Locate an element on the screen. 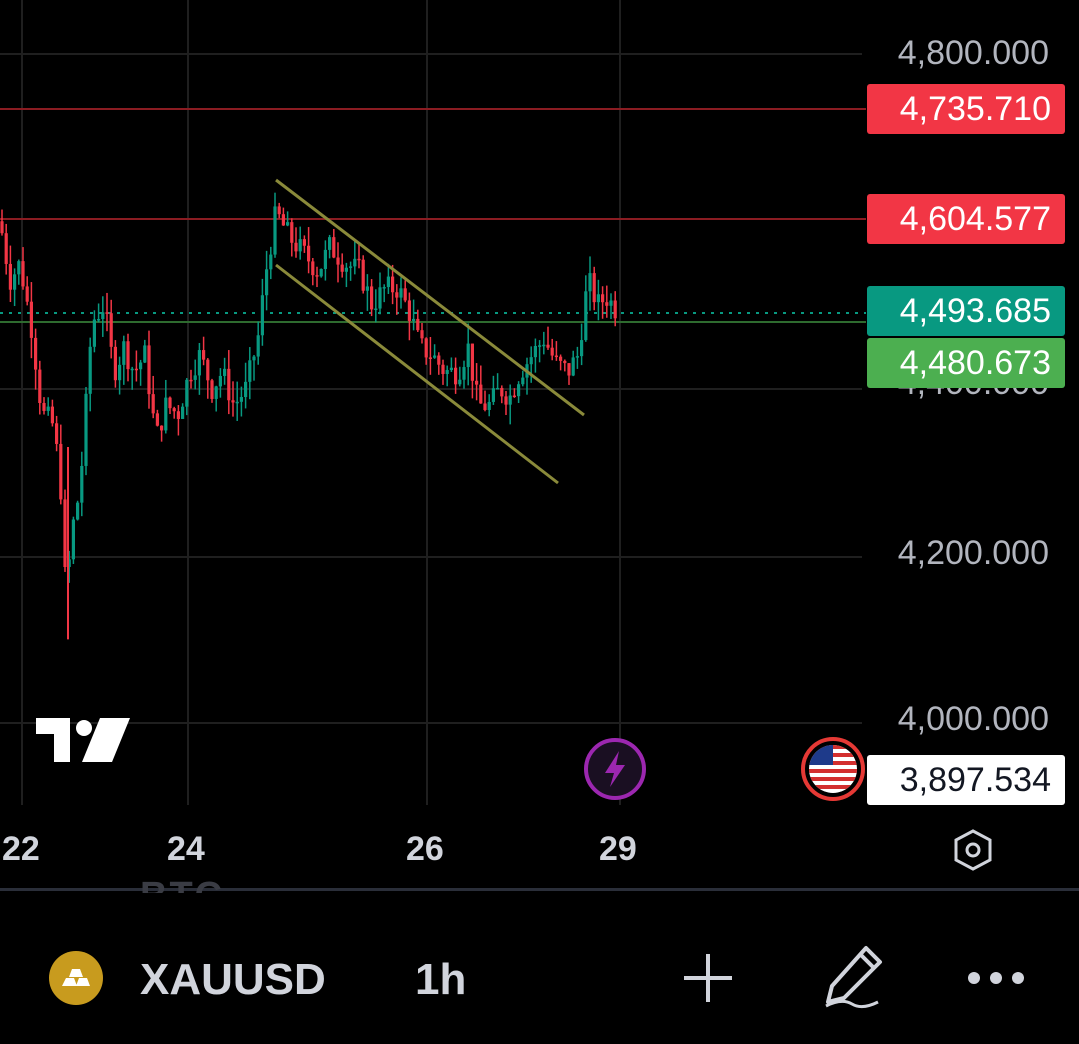 This screenshot has height=1044, width=1079. time-tick: 24 is located at coordinates (186, 849).